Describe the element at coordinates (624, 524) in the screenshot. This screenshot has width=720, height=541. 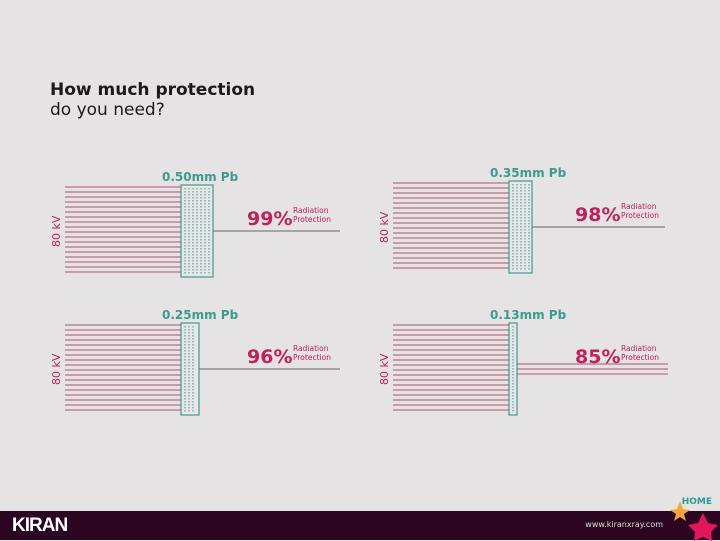
I see `website-url: www.kiranxray.com` at that location.